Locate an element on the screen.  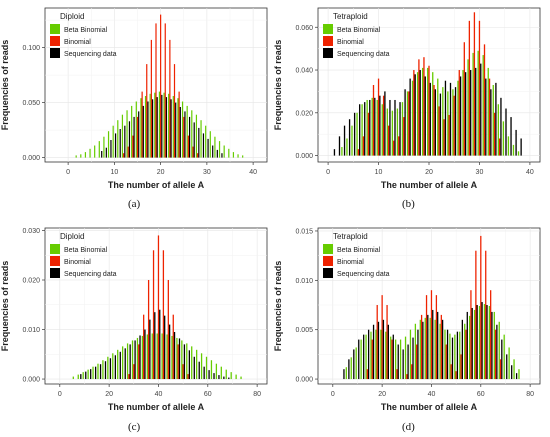
x-axis-title: The number of allele A is located at coordinates (429, 407).